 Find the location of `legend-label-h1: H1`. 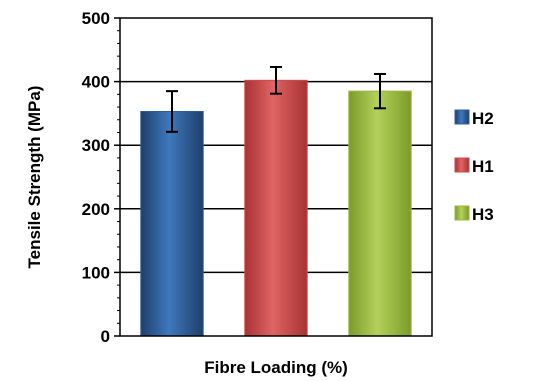

legend-label-h1: H1 is located at coordinates (483, 166).